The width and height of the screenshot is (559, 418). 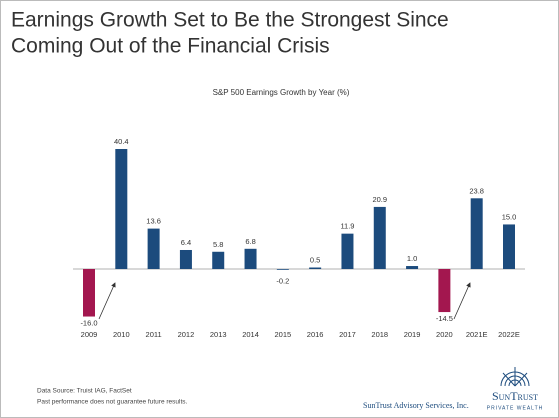 What do you see at coordinates (379, 199) in the screenshot?
I see `value-label: 20.9` at bounding box center [379, 199].